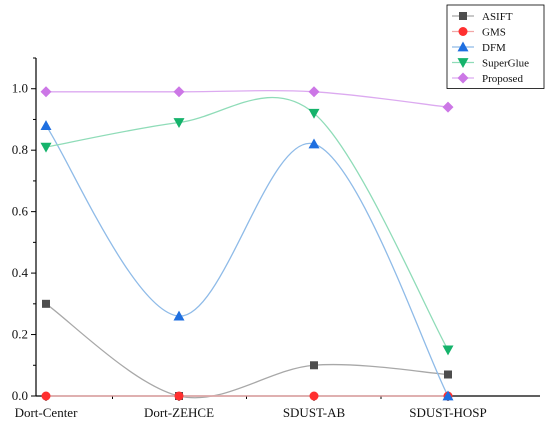 Image resolution: width=550 pixels, height=428 pixels. What do you see at coordinates (20, 211) in the screenshot?
I see `y-tick-label: 0.6` at bounding box center [20, 211].